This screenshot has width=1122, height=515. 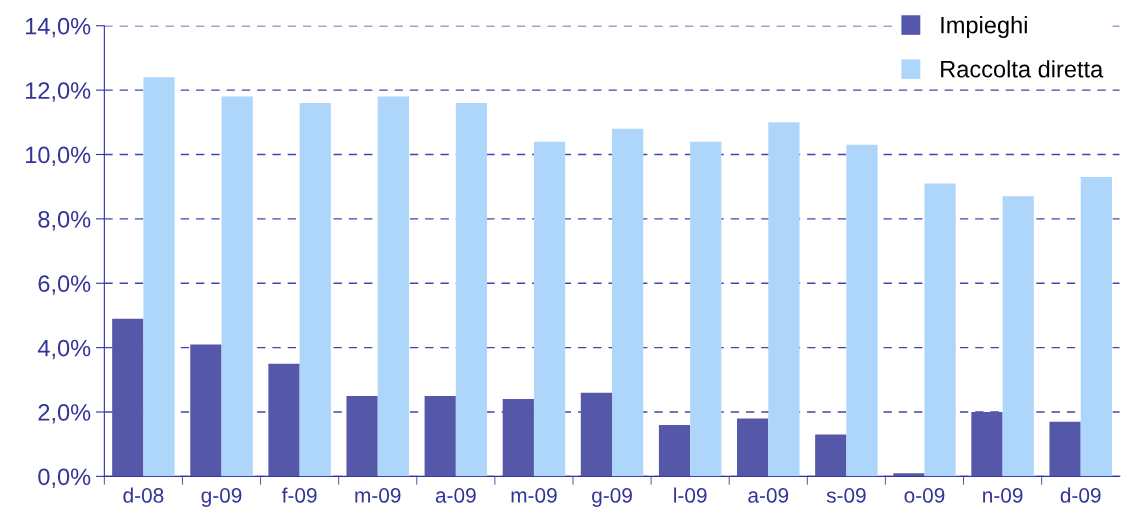 What do you see at coordinates (64, 220) in the screenshot?
I see `y-tick-label: 8,0%` at bounding box center [64, 220].